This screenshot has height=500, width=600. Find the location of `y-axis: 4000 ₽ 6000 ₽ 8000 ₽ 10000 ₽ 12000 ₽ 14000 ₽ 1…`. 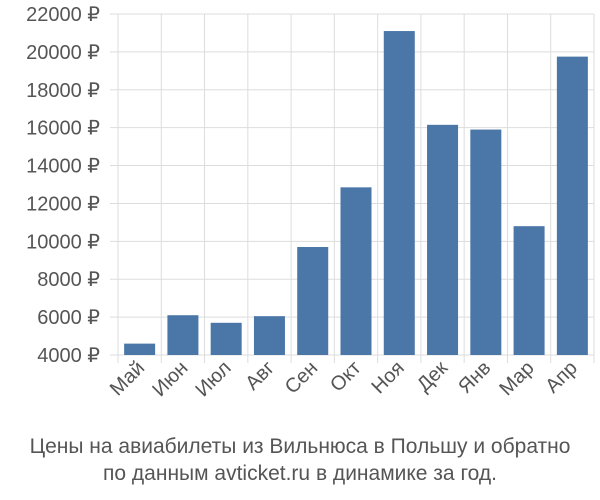

y-axis: 4000 ₽ 6000 ₽ 8000 ₽ 10000 ₽ 12000 ₽ 14000 ₽ 1… is located at coordinates (63, 185).